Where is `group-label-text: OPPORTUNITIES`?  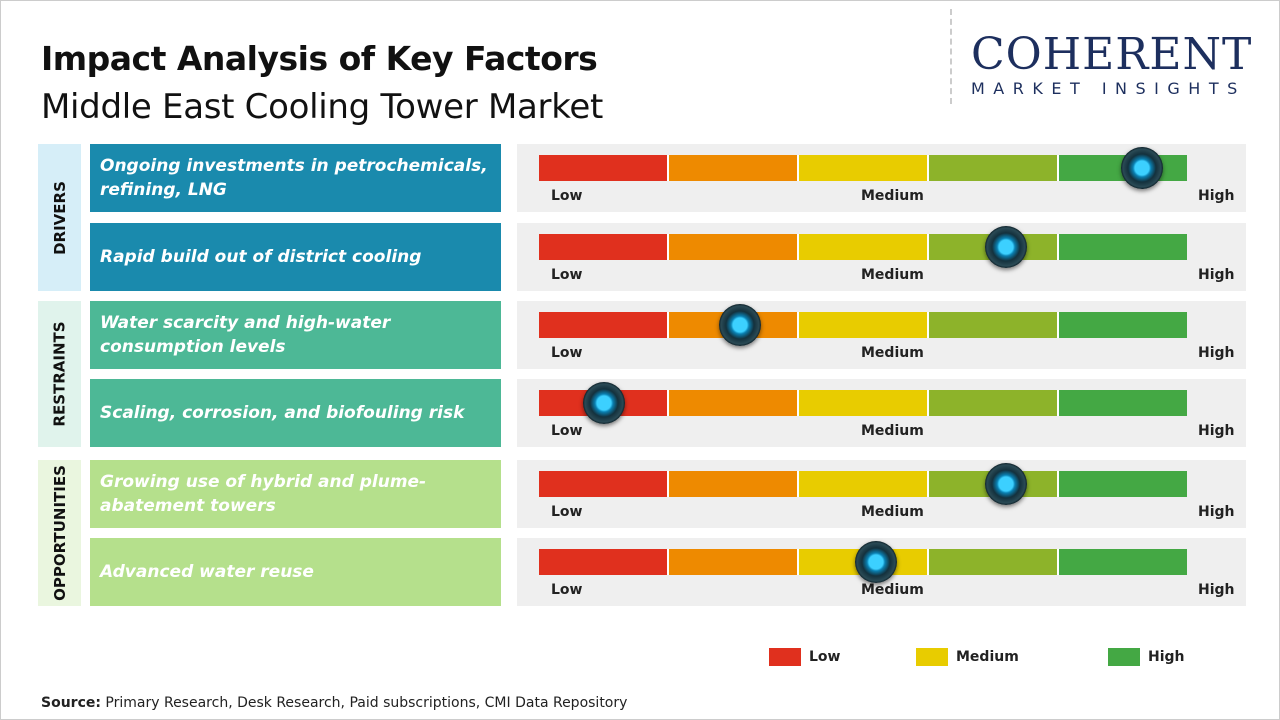 group-label-text: OPPORTUNITIES is located at coordinates (59, 533).